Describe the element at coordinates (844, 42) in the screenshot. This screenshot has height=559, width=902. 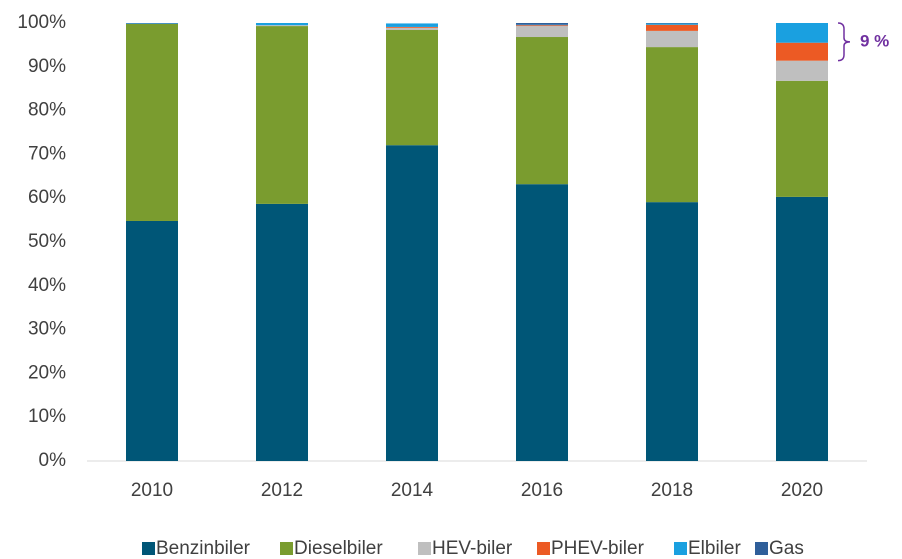
I see `annotation-brace` at that location.